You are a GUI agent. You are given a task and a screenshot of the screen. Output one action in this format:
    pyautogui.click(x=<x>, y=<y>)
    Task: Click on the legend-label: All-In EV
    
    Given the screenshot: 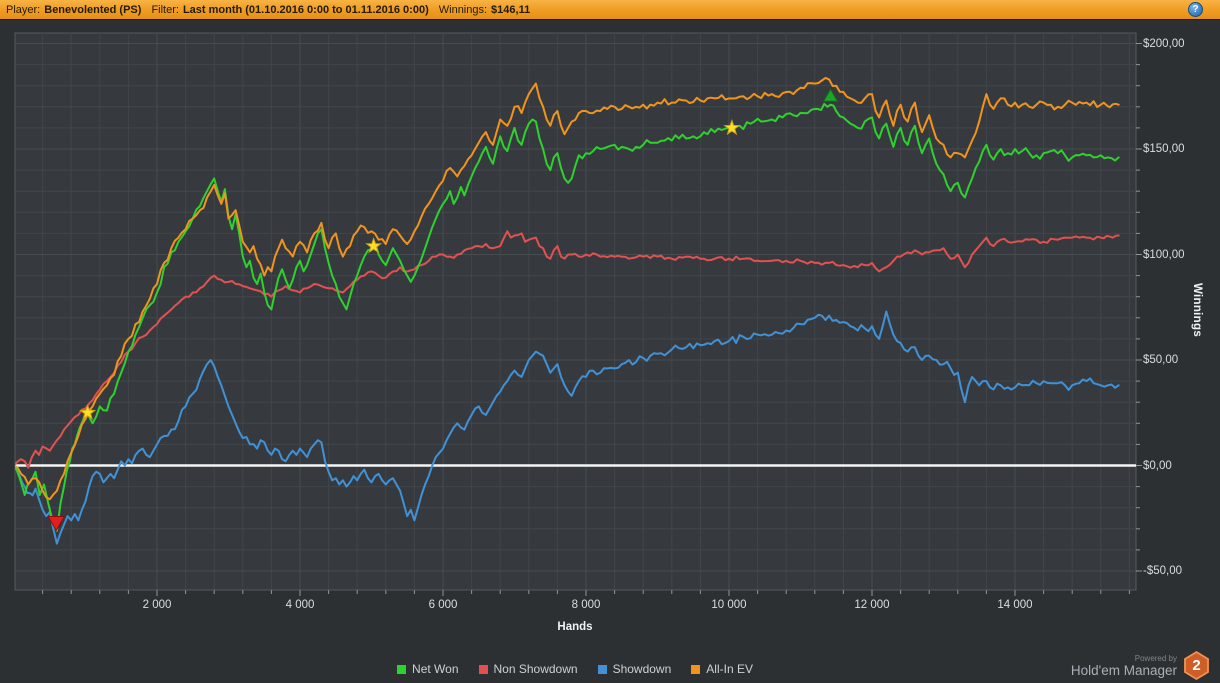 What is the action you would take?
    pyautogui.click(x=729, y=669)
    